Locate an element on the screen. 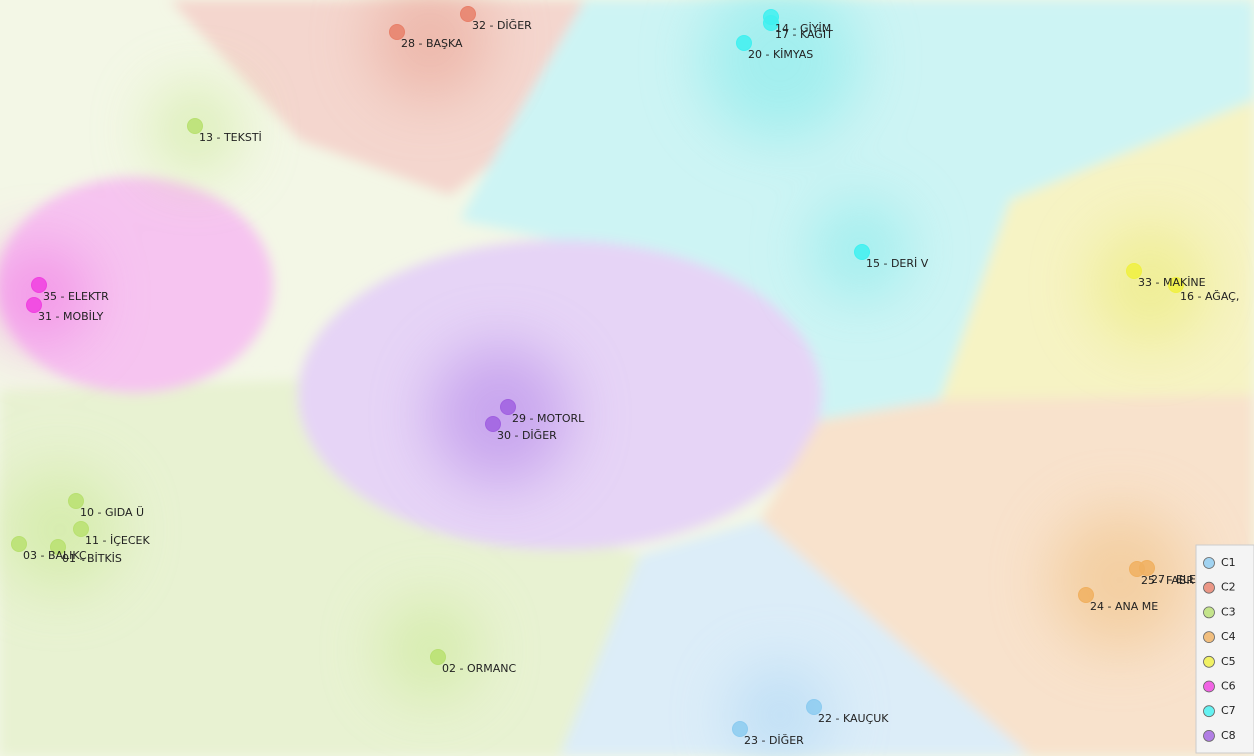 This screenshot has width=1254, height=756. point-label: 15 - DERİ V is located at coordinates (897, 263).